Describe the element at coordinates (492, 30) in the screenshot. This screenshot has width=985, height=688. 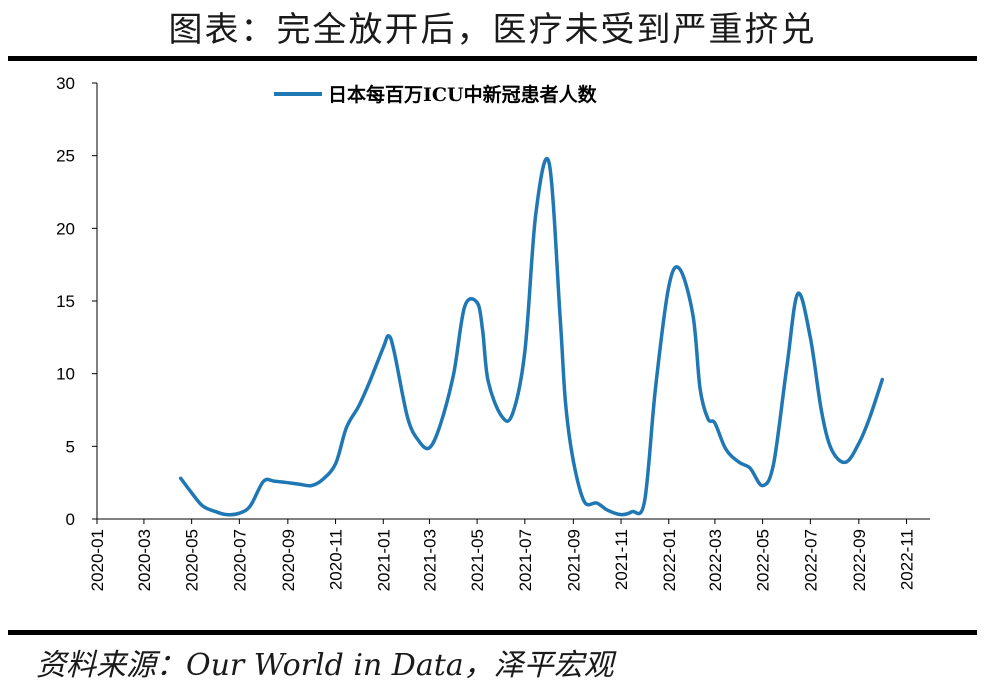
I see `chart-title: 图表：完全放开后，医疗未受到严重挤兑` at that location.